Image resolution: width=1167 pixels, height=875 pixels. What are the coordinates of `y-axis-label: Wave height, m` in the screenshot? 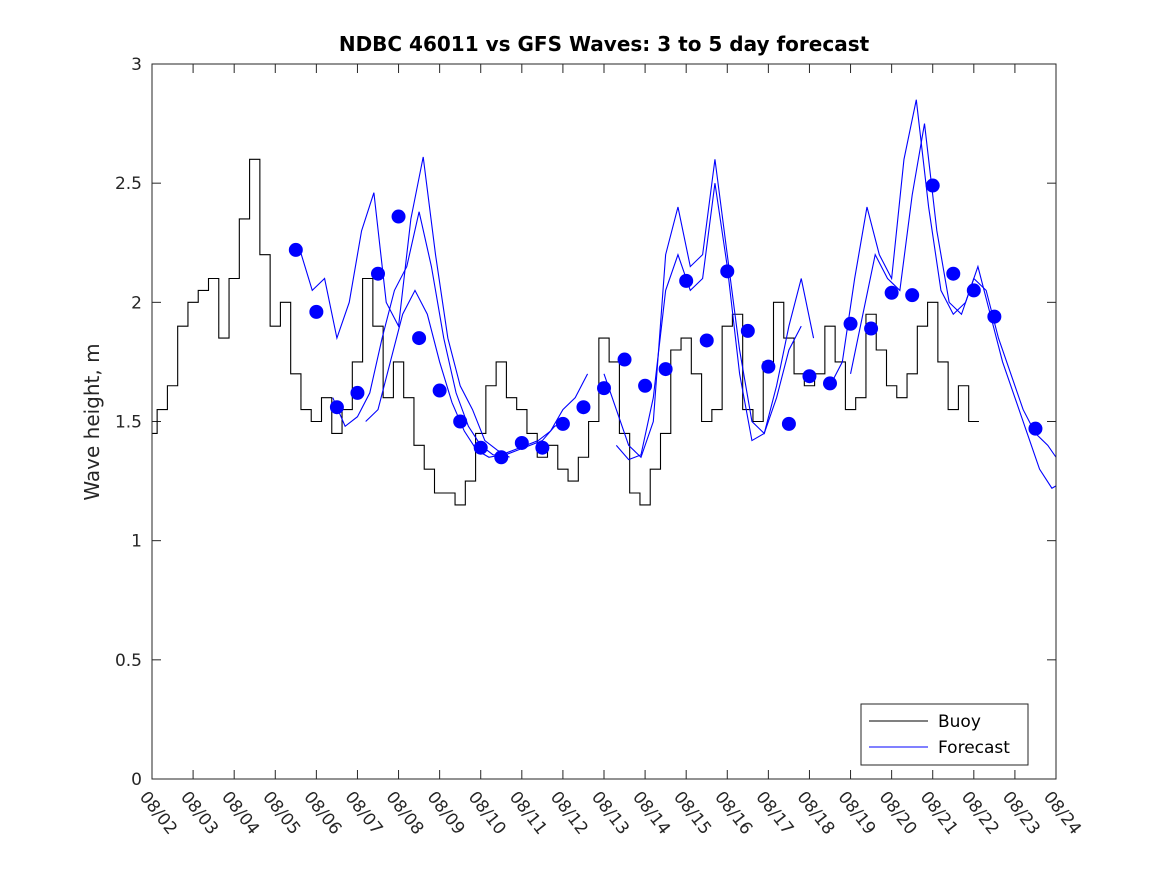 It's located at (92, 421).